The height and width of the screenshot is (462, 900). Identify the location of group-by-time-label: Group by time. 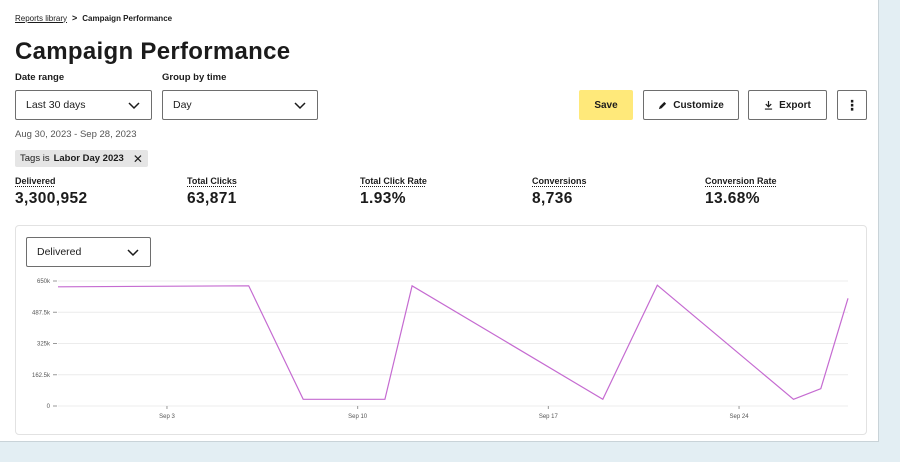
(194, 77).